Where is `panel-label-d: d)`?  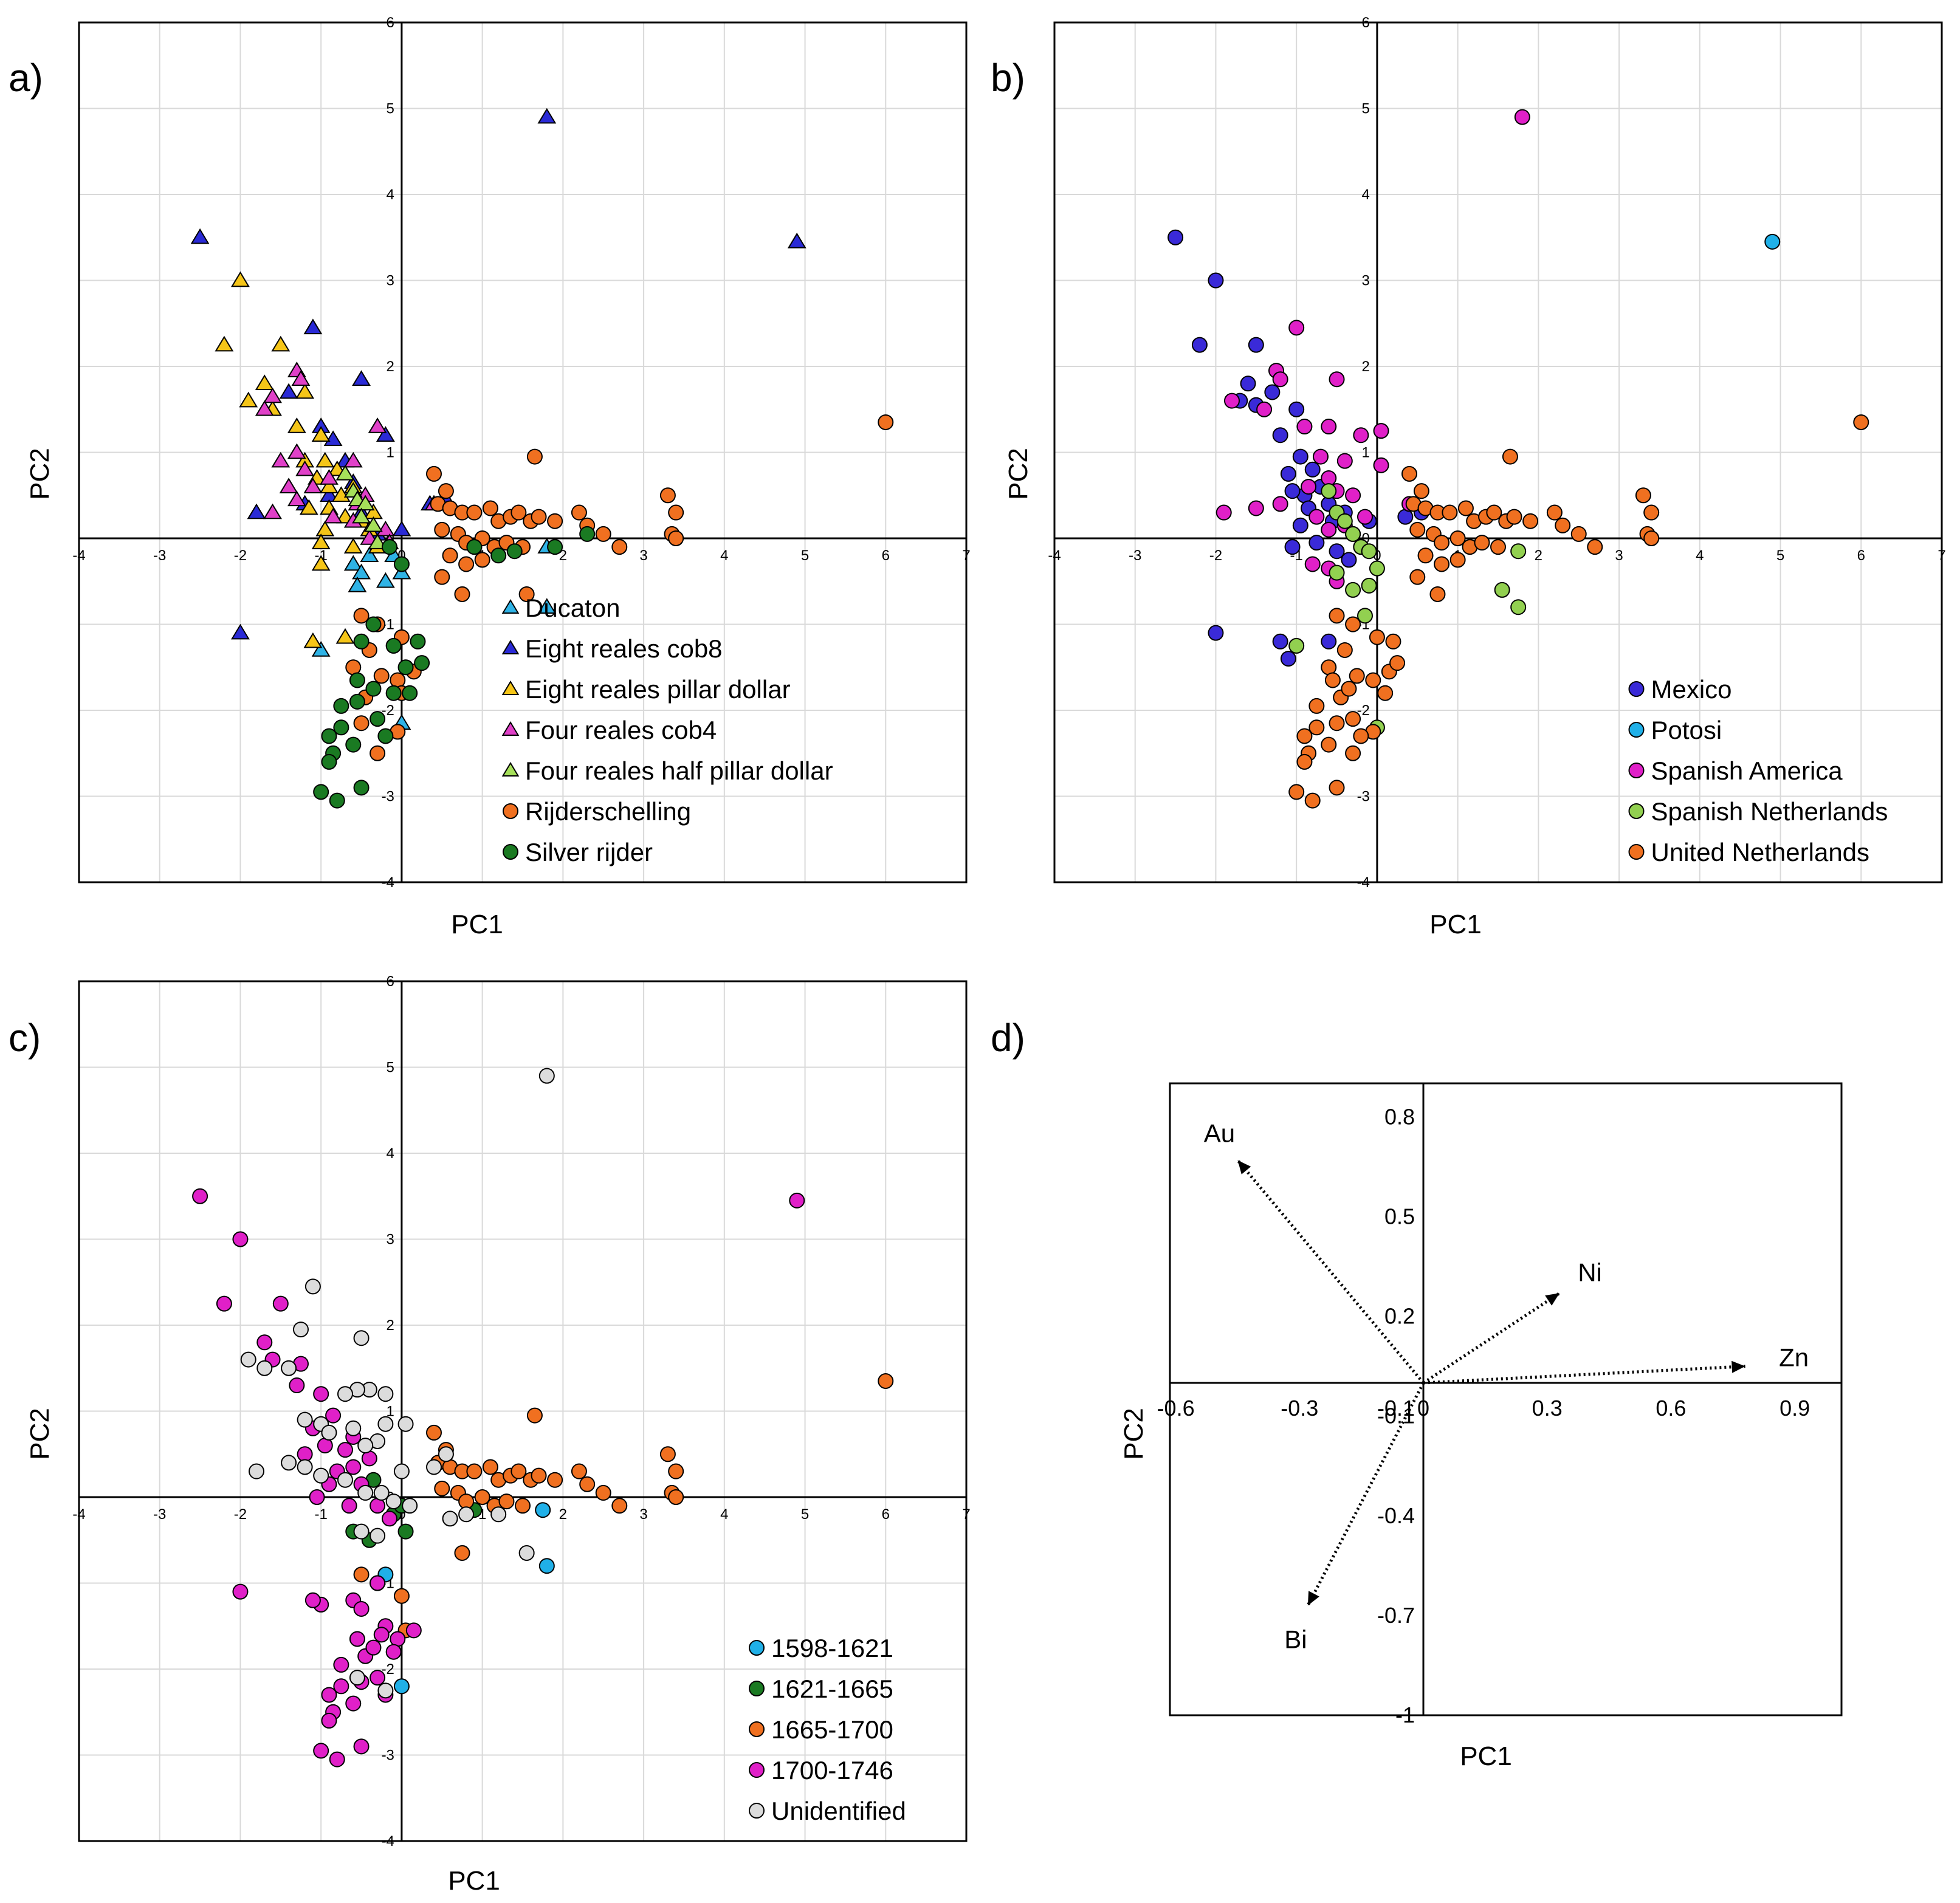 panel-label-d: d) is located at coordinates (1008, 1038).